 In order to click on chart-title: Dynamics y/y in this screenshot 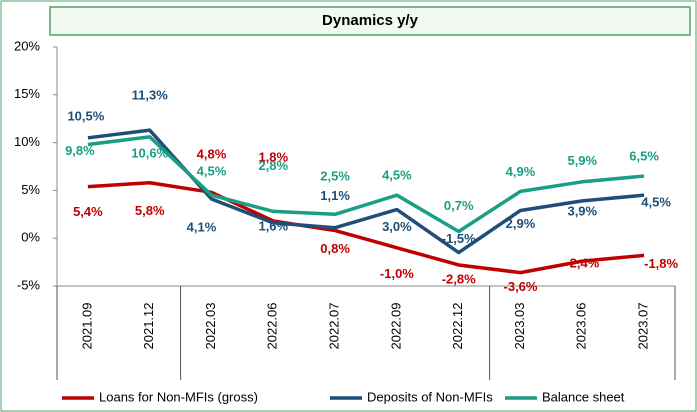, I will do `click(370, 20)`.